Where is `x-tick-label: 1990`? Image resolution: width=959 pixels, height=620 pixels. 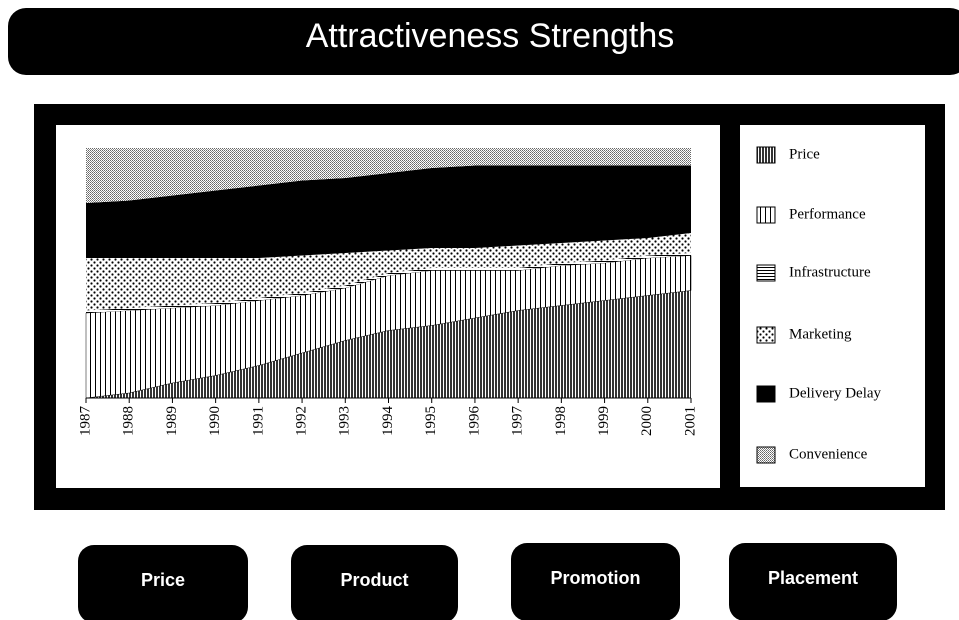 x-tick-label: 1990 is located at coordinates (215, 421).